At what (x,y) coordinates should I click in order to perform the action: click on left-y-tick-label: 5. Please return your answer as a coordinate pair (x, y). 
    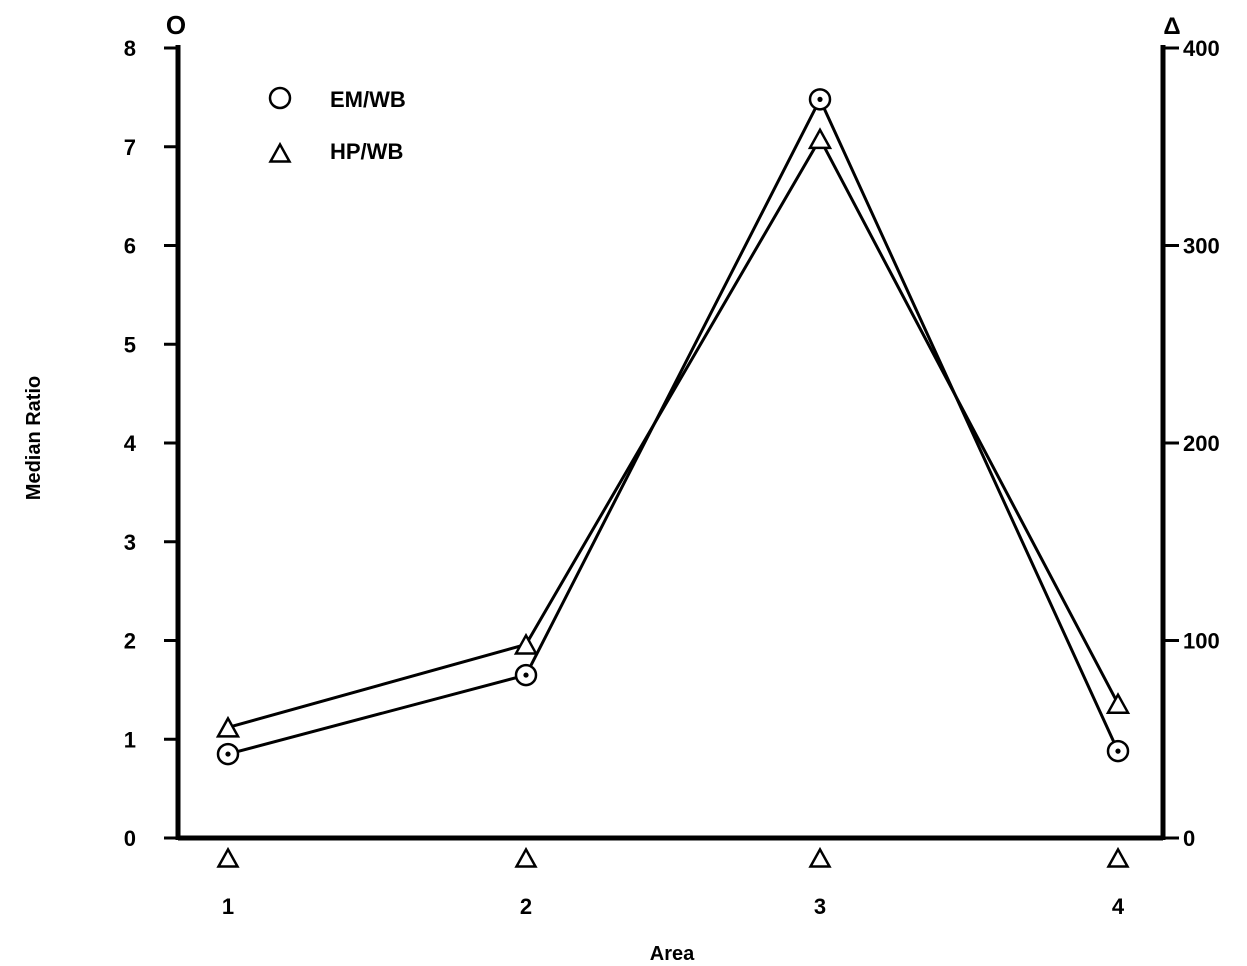
    Looking at the image, I should click on (130, 344).